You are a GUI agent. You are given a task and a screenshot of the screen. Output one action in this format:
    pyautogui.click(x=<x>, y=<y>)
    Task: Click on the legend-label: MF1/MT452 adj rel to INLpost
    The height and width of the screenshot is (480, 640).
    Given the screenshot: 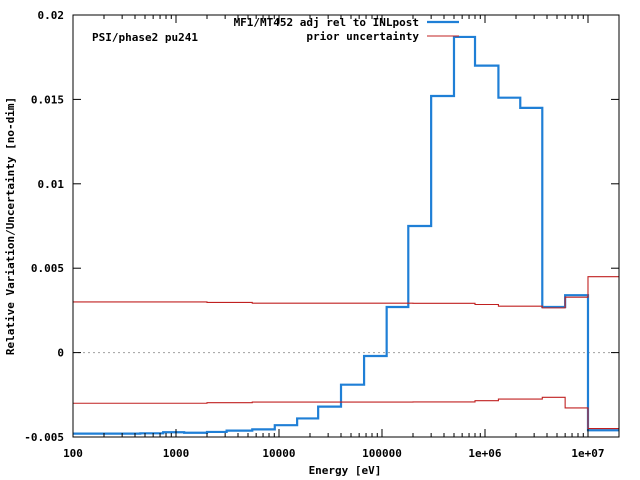 What is the action you would take?
    pyautogui.click(x=326, y=22)
    